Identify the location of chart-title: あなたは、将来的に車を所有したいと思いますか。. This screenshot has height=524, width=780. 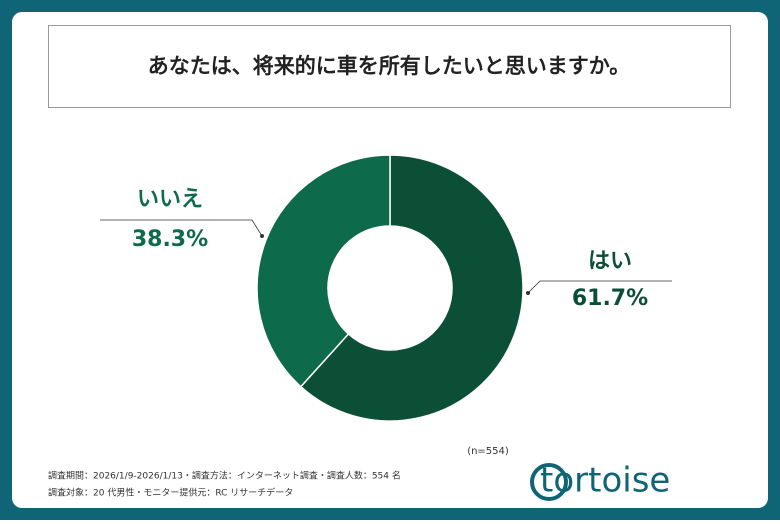
(389, 66).